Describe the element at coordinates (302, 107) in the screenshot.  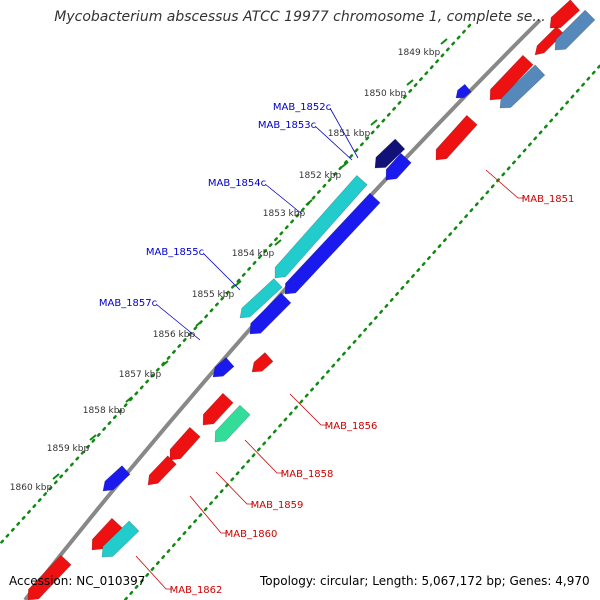
I see `gene-label-reverse: MAB_1852c` at that location.